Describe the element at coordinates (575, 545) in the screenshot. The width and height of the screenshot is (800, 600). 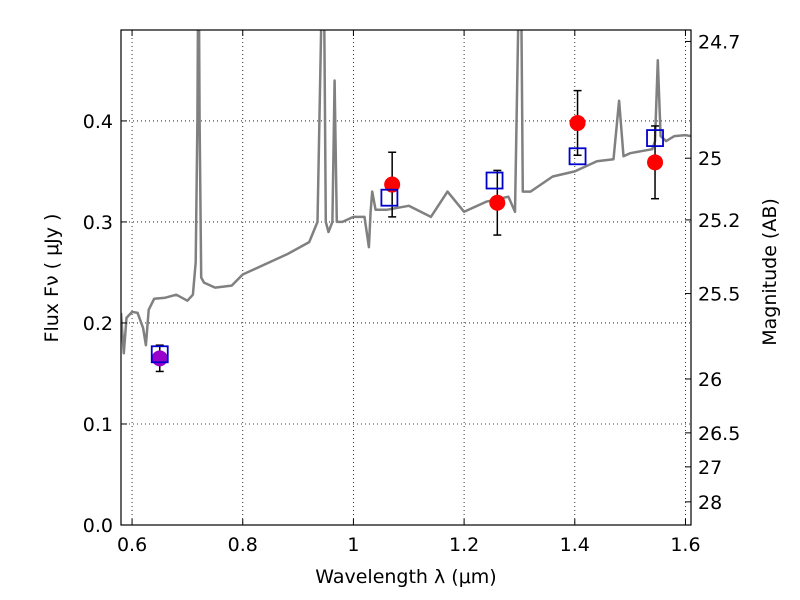
I see `x-tick-label: 1.4` at that location.